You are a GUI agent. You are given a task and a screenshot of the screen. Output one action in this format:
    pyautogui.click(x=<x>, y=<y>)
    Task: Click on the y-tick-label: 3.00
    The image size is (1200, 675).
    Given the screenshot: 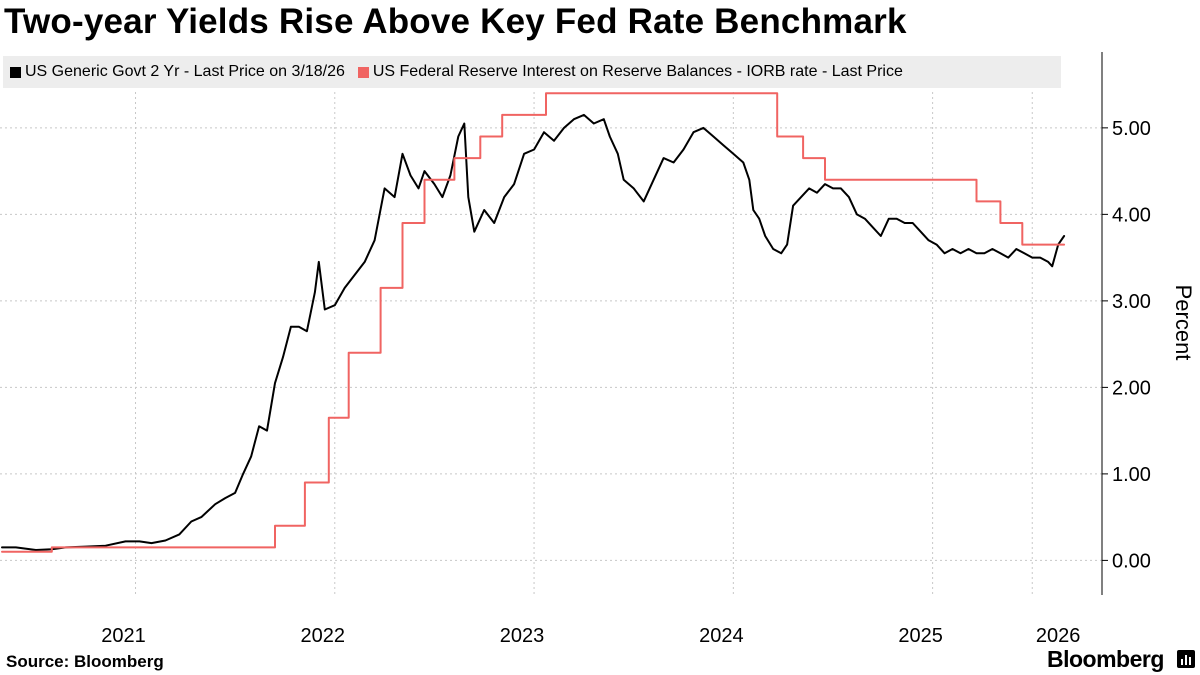 What is the action you would take?
    pyautogui.click(x=1131, y=302)
    